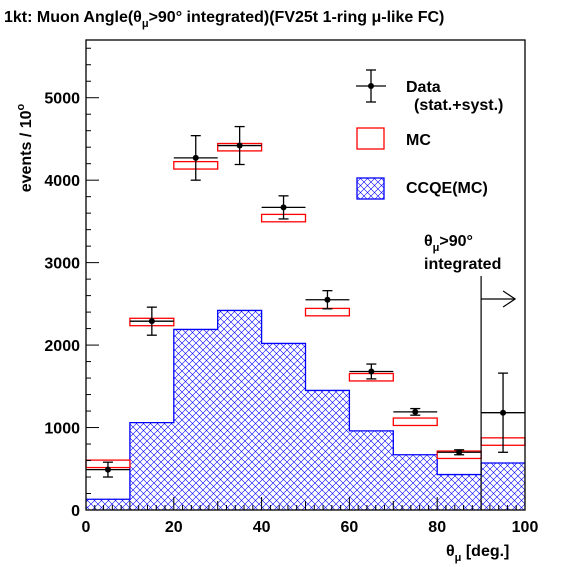  I want to click on y-axis-label: events / 10o, so click(25, 147).